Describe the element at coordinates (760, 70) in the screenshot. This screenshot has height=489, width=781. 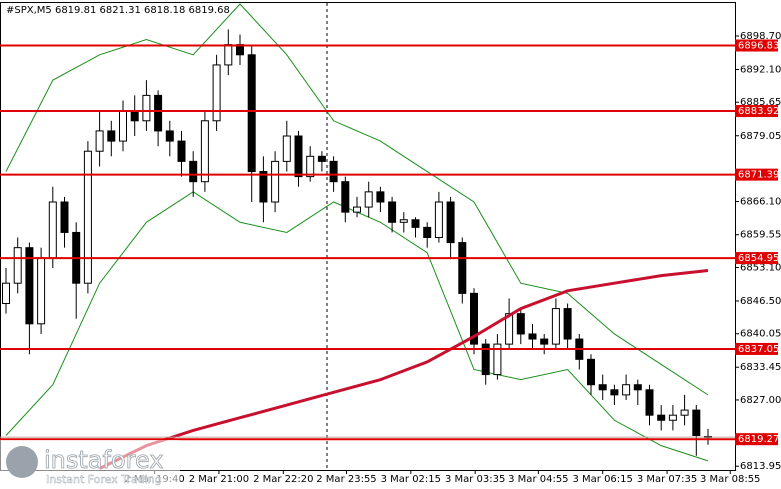
I see `y-tick-label: 6892.10` at that location.